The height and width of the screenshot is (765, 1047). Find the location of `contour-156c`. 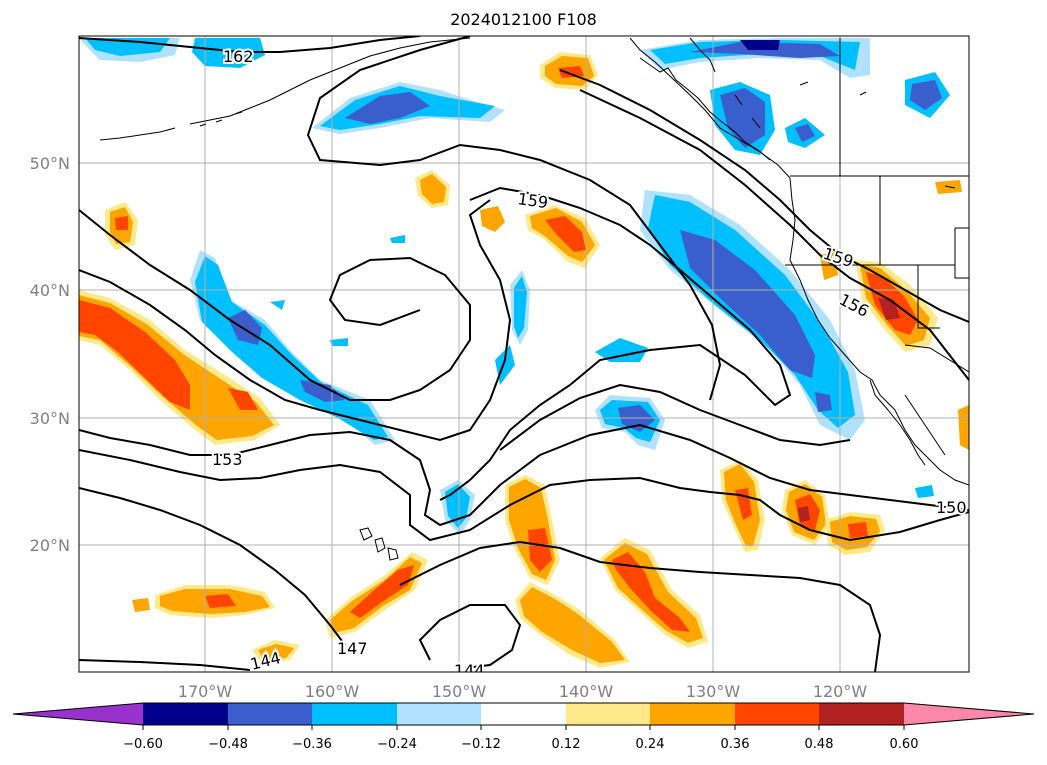

contour-156c is located at coordinates (675, 417).